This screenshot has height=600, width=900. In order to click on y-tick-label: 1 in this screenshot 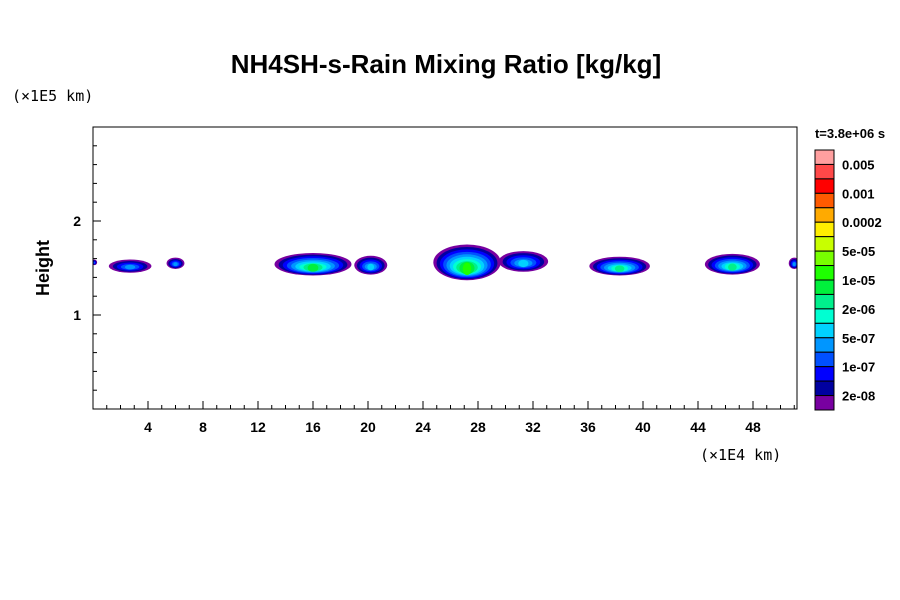, I will do `click(77, 315)`.